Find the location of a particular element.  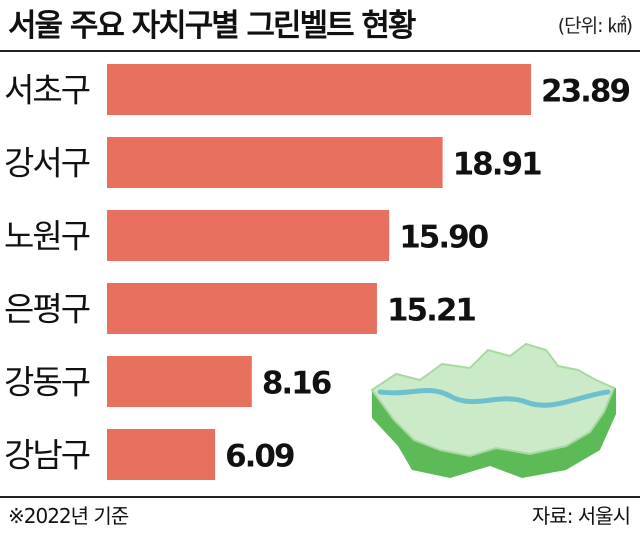

seoul-map-illustration is located at coordinates (493, 410).